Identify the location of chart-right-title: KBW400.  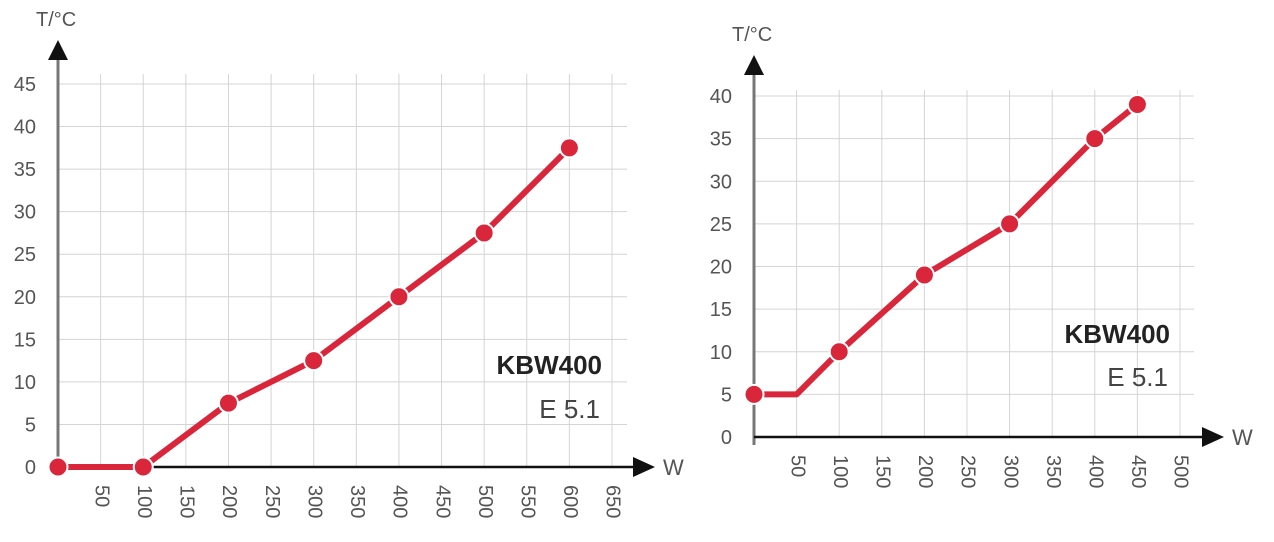
(1117, 334).